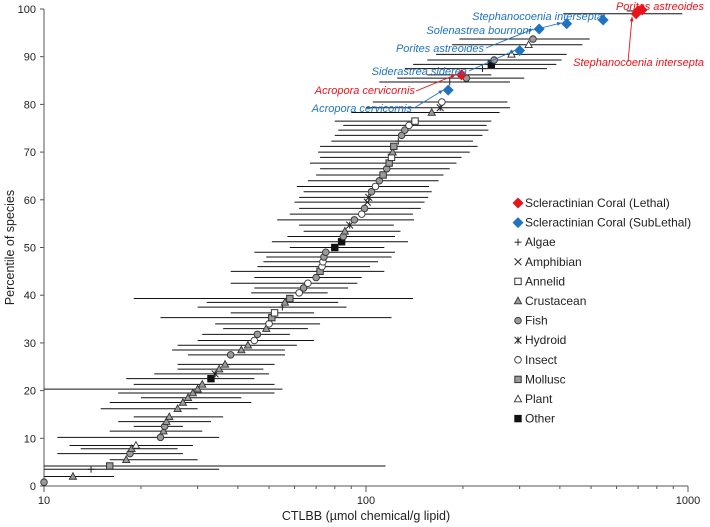 The height and width of the screenshot is (527, 710). I want to click on legend-label: Scleractinian Coral (SubLethal), so click(608, 223).